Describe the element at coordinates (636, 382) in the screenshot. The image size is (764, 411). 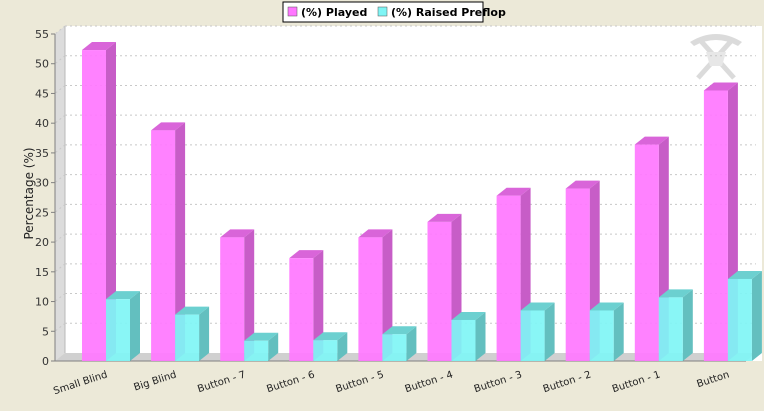
I see `x-tick-label: Button - 1` at that location.